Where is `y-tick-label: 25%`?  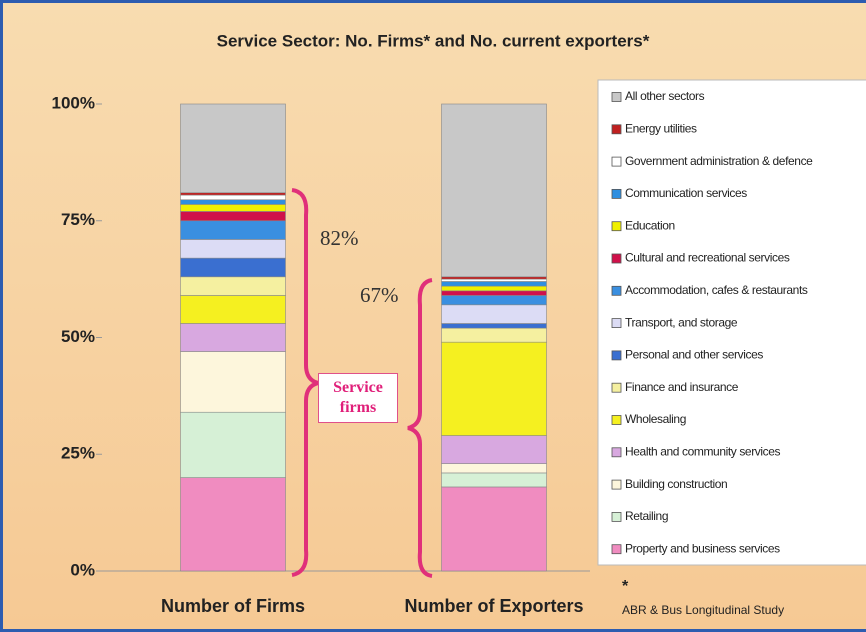
y-tick-label: 25% is located at coordinates (78, 453).